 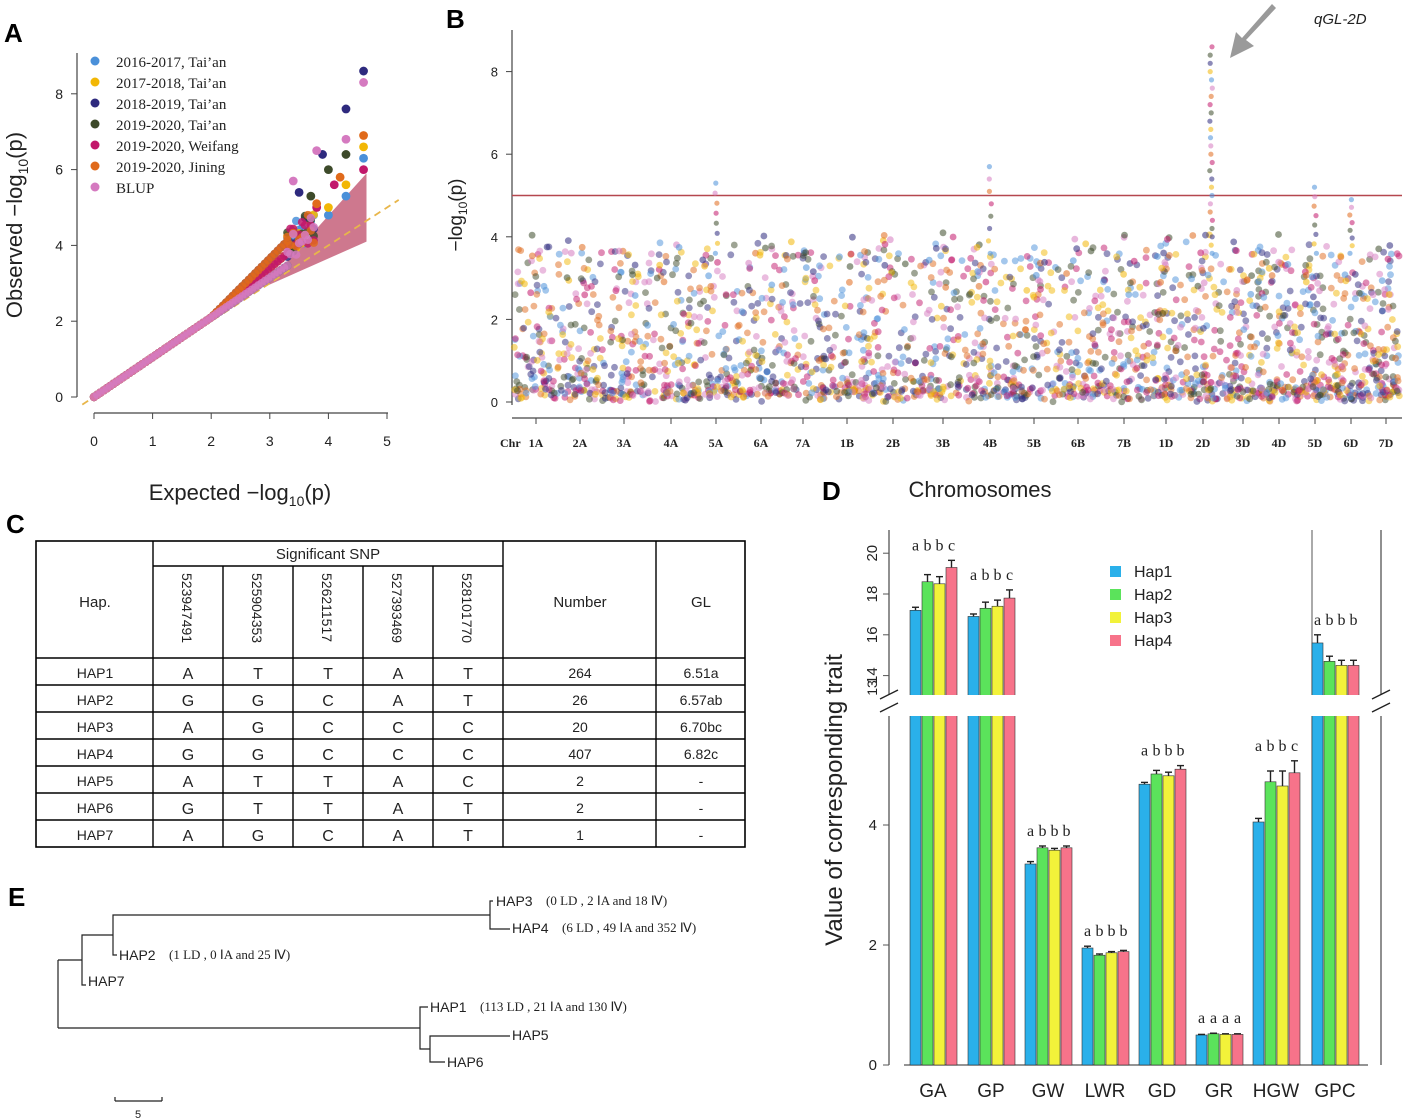 I want to click on panel-label-b: B, so click(x=455, y=19).